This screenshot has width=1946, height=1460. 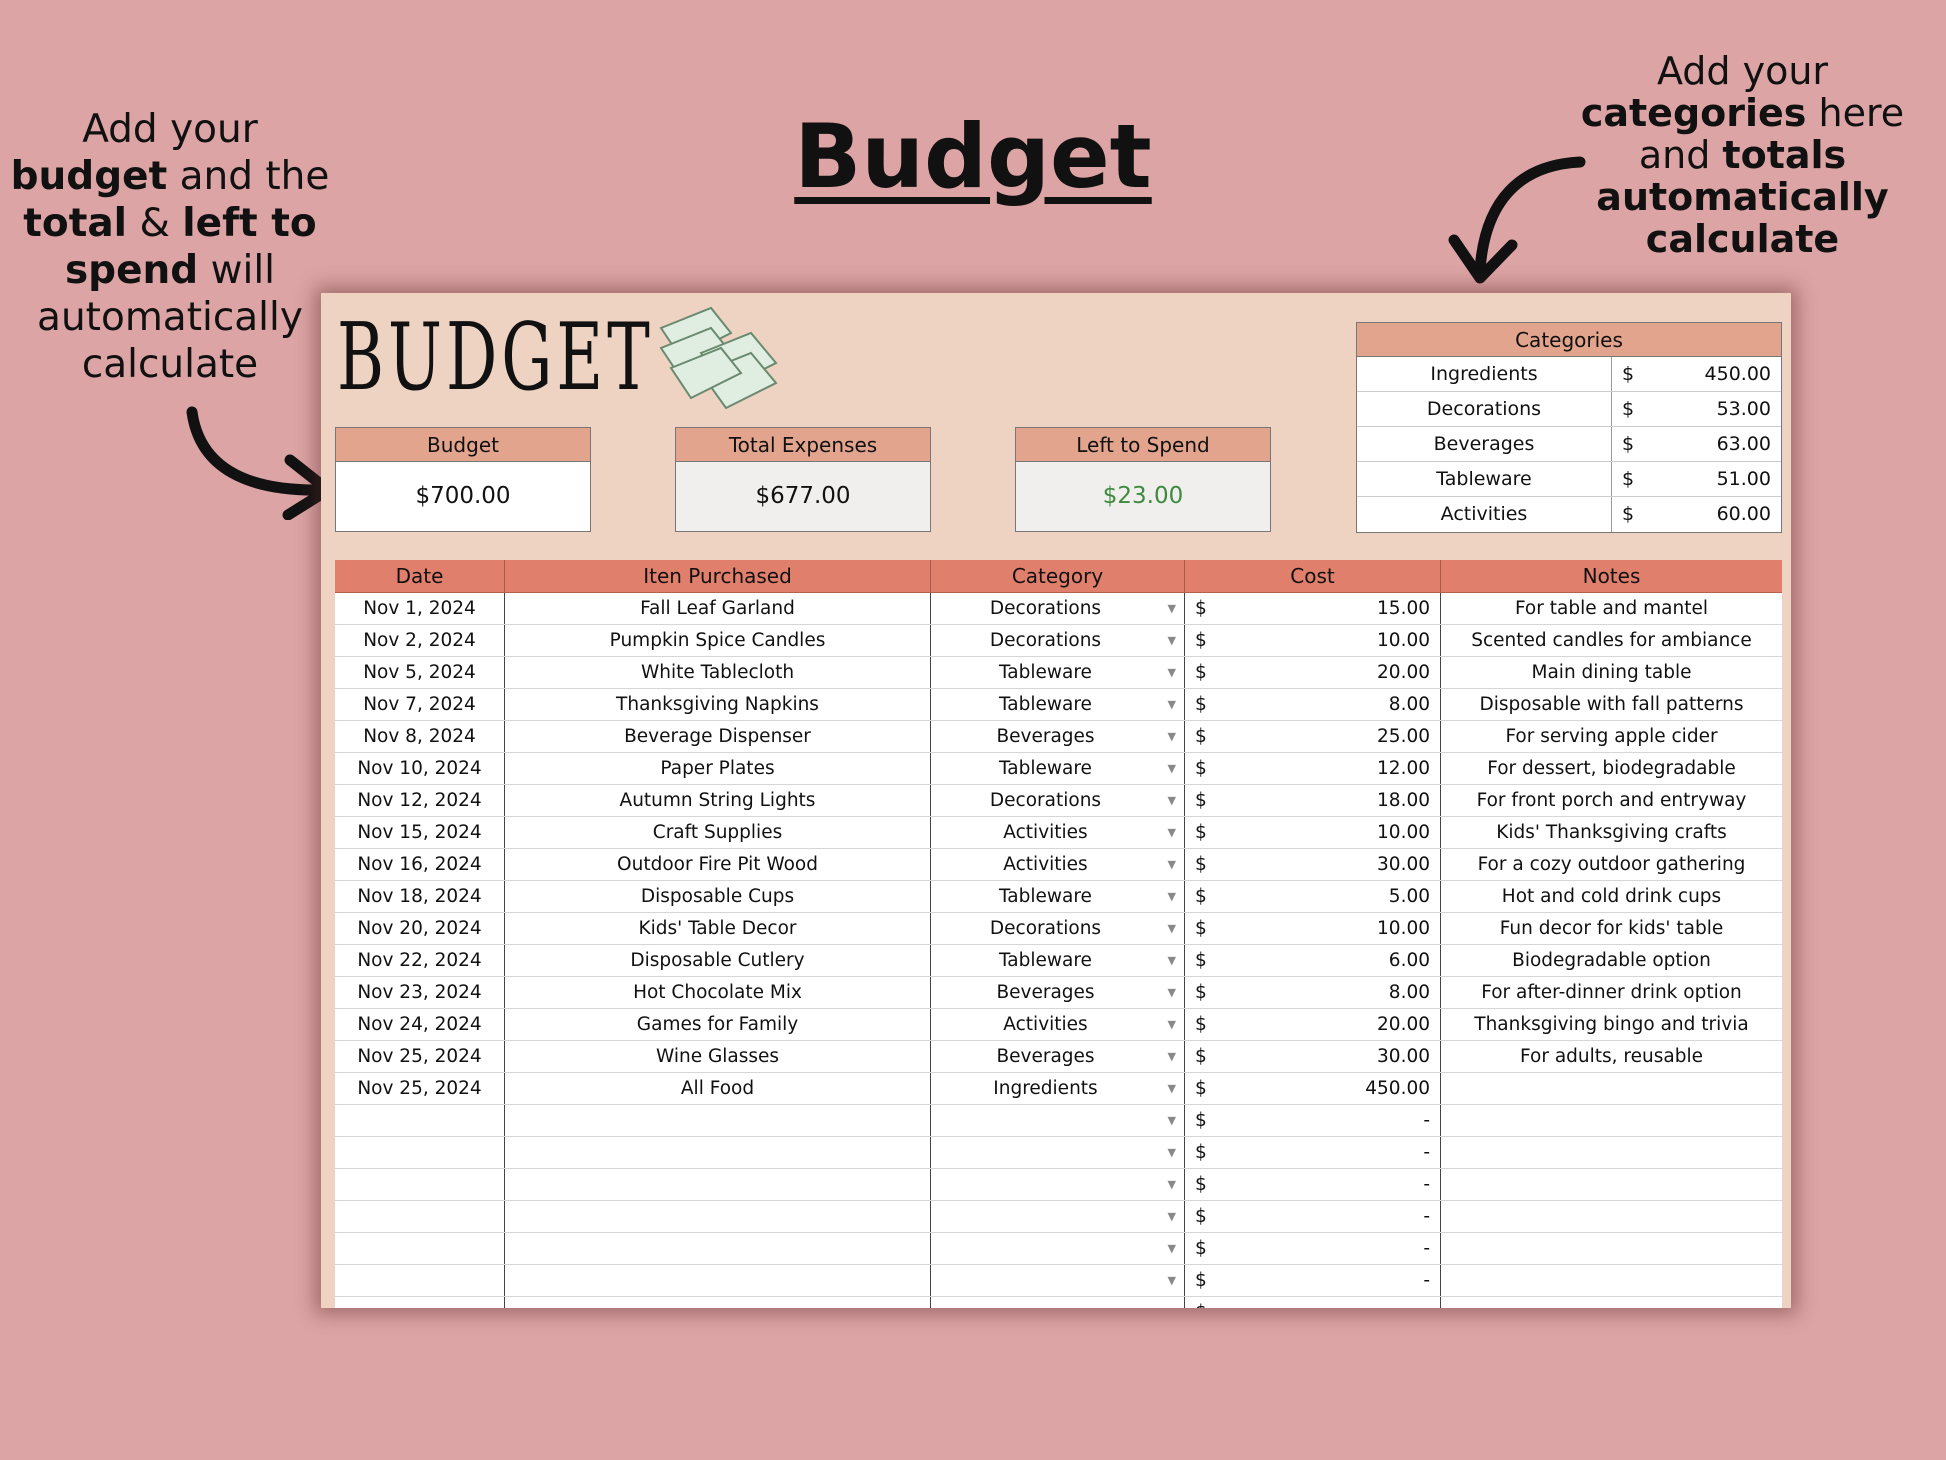 What do you see at coordinates (1611, 640) in the screenshot?
I see `notes-cell: Scented candles for ambiance` at bounding box center [1611, 640].